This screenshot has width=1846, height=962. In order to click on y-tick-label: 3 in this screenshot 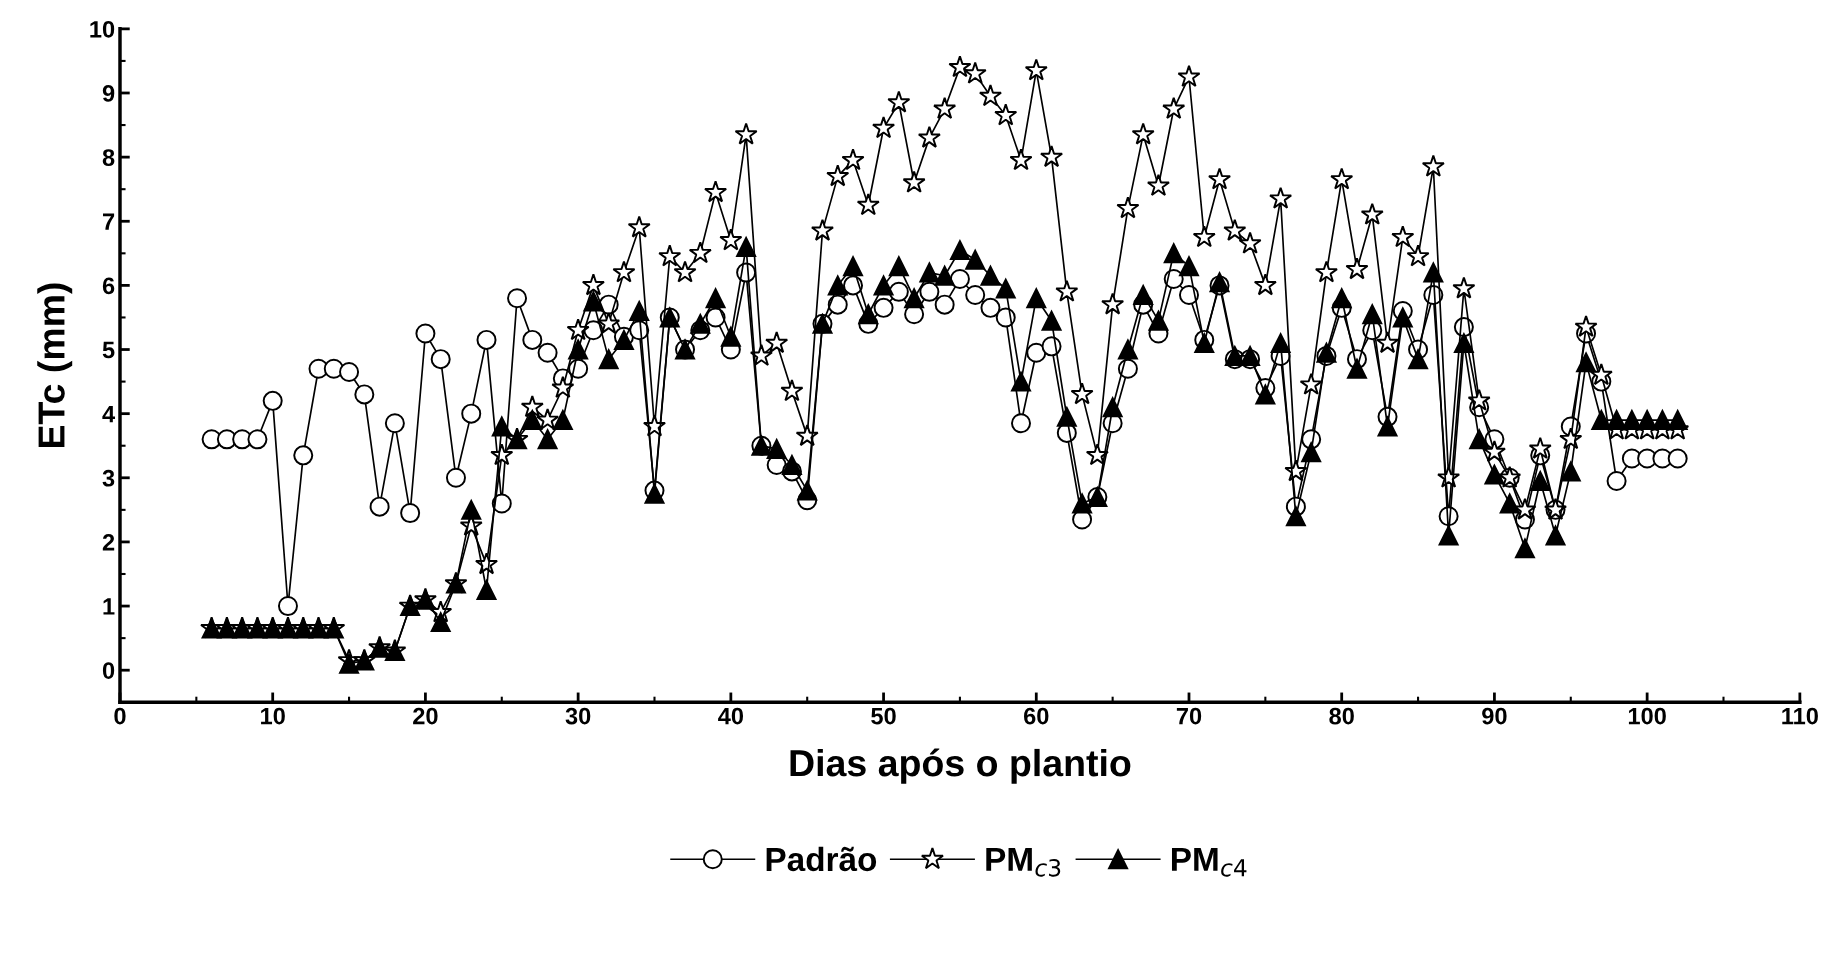, I will do `click(108, 478)`.